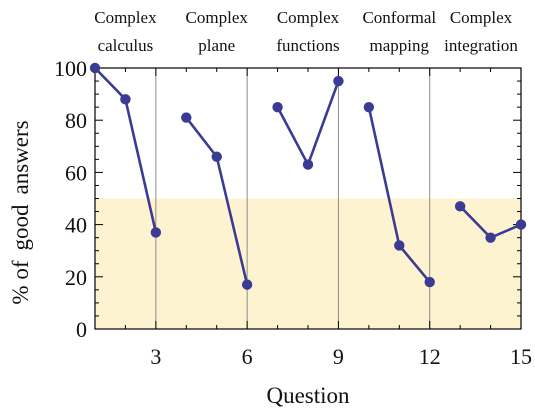 This screenshot has width=535, height=410. I want to click on y-tick-label: 40, so click(76, 225).